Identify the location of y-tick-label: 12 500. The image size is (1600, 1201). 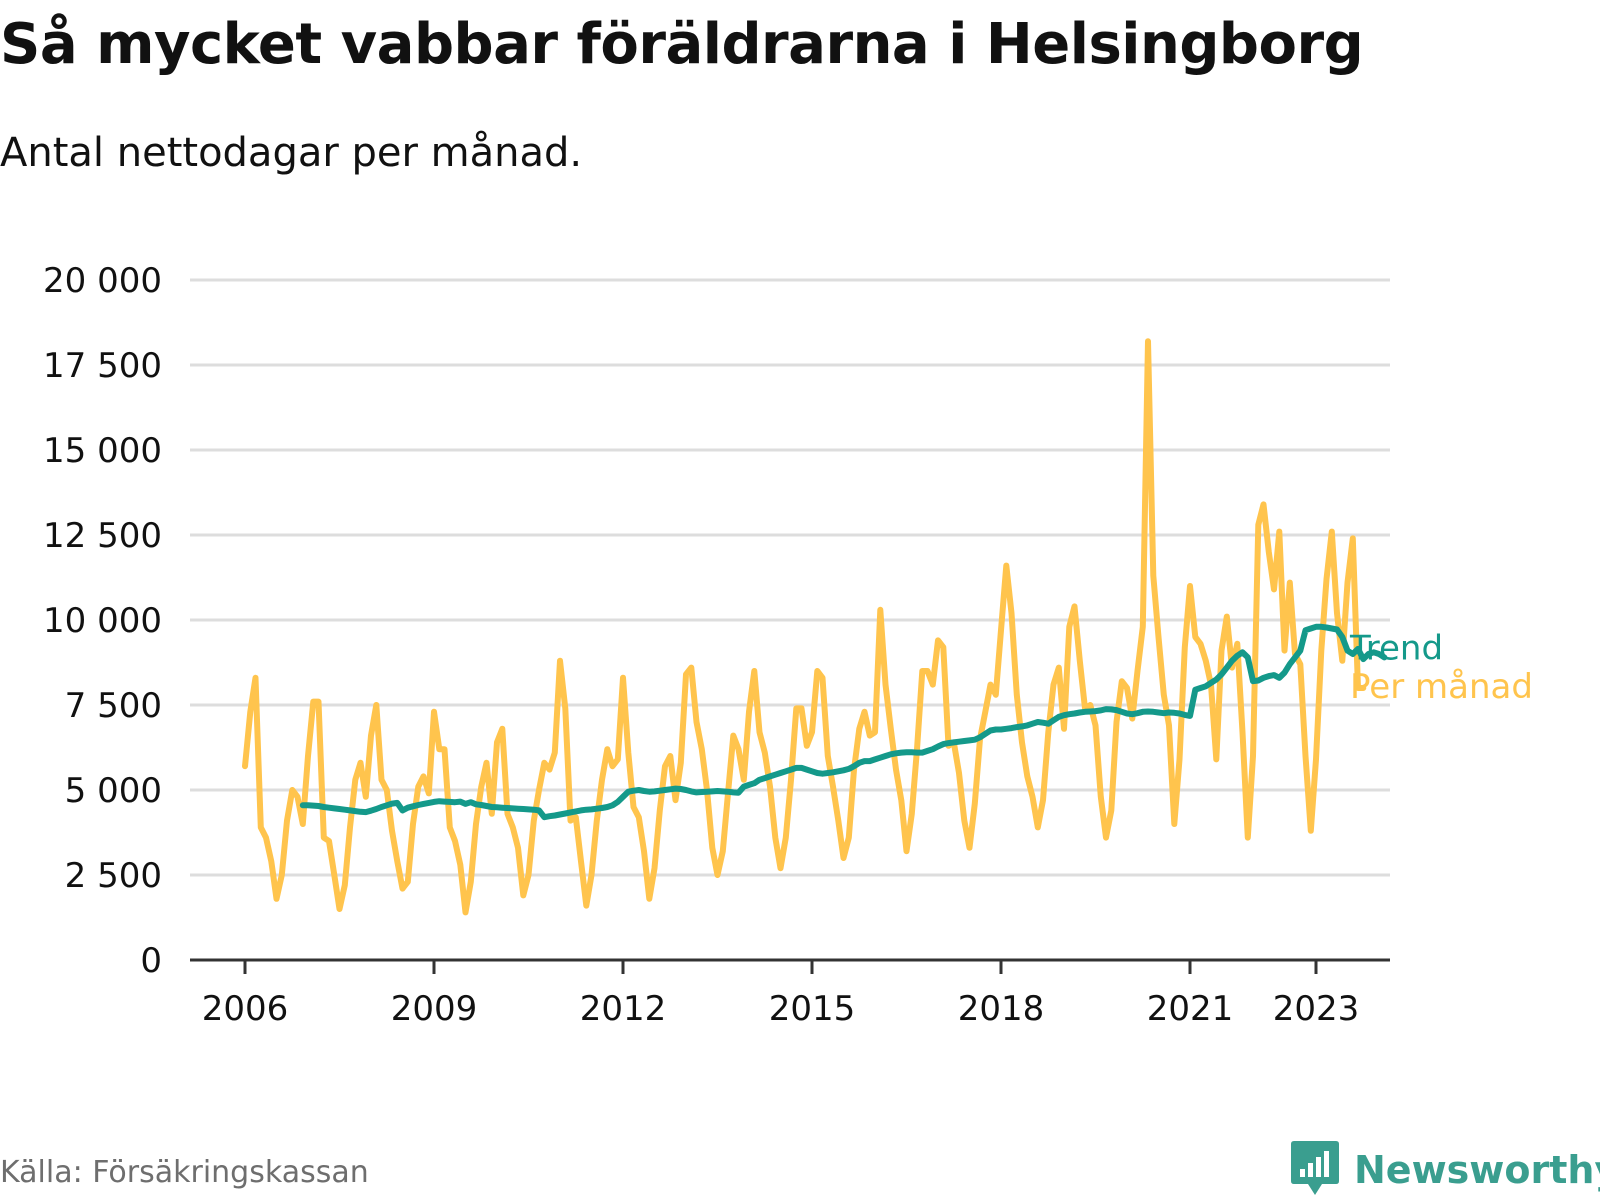
(102, 536).